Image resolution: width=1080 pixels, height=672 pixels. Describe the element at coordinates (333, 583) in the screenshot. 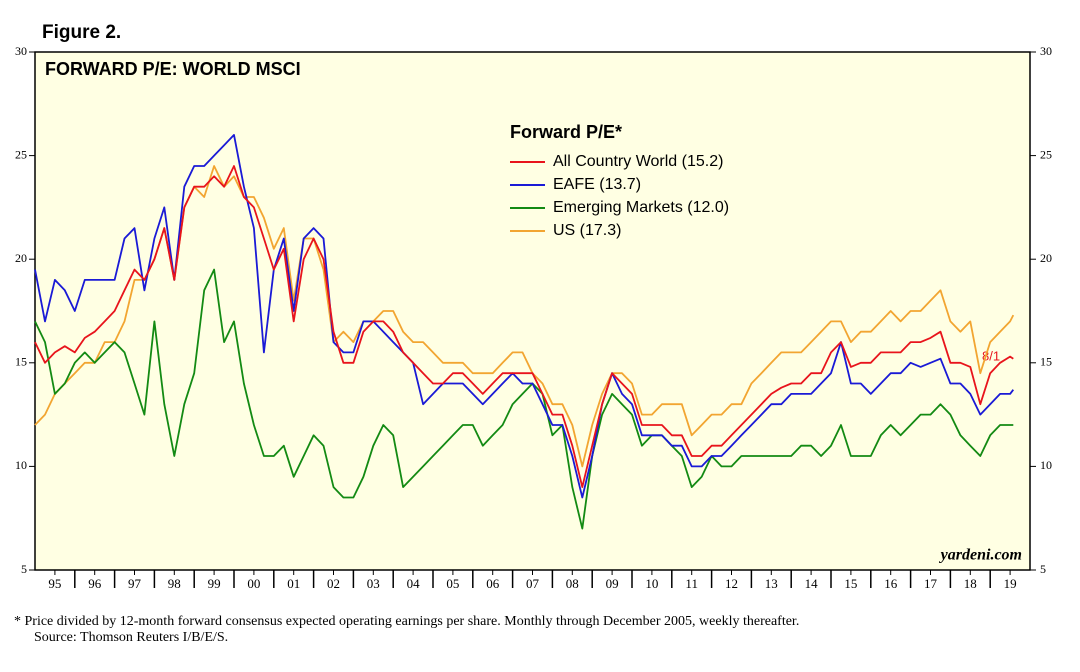

I see `x-tick-label: 02` at that location.